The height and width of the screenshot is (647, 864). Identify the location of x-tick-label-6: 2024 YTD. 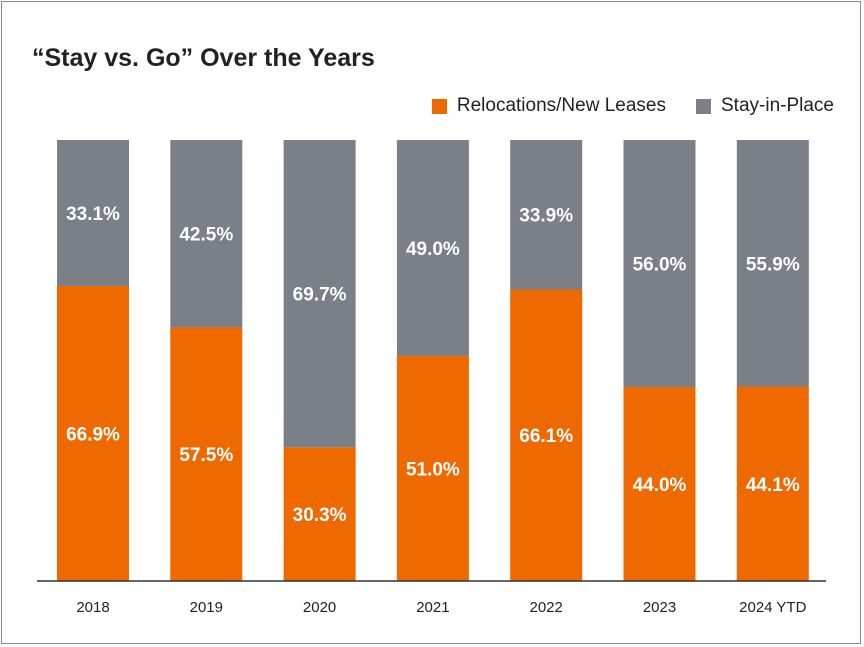
(772, 607).